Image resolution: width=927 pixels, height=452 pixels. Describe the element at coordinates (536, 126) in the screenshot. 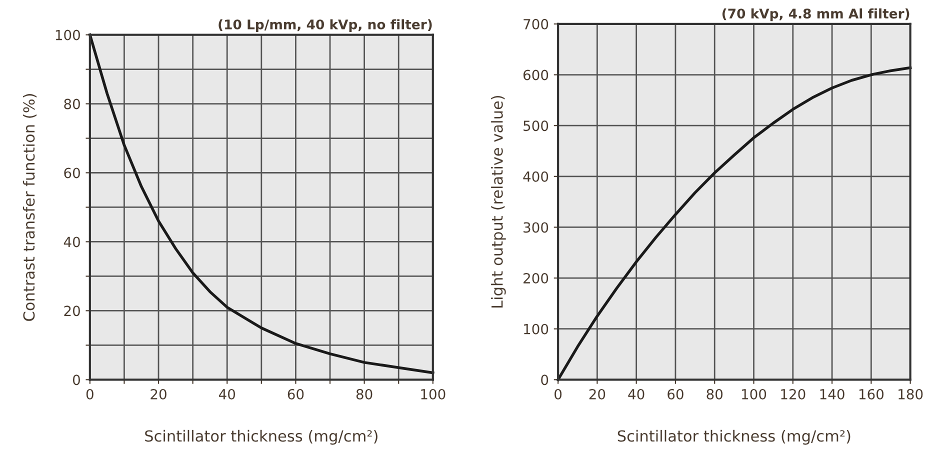

I see `y-tick-label: 500` at that location.